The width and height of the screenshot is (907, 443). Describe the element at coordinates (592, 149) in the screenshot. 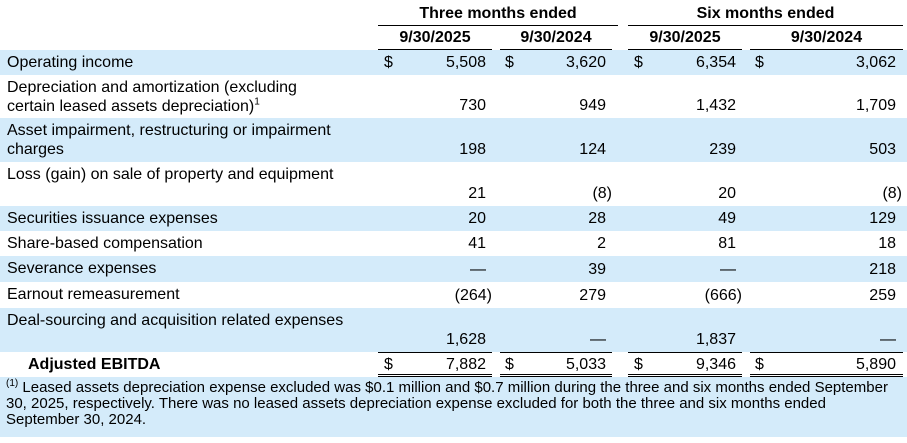

I see `cell-value: 124` at that location.